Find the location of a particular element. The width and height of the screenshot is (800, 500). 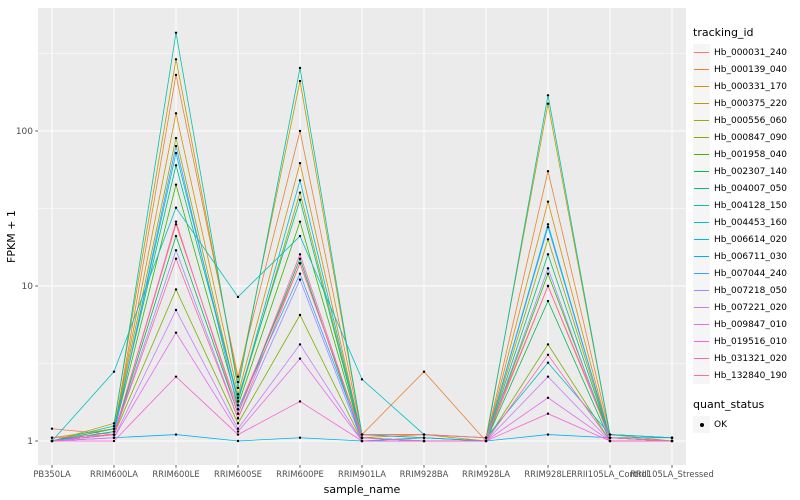

legend-item-label: Hb_000847_090 is located at coordinates (751, 137).